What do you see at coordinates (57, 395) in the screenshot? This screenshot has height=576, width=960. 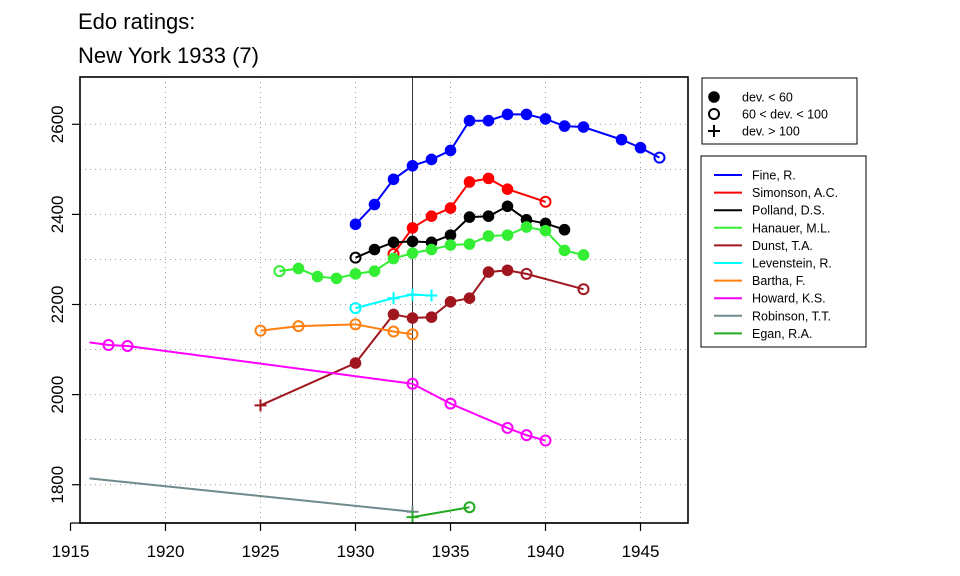 I see `y-tick-label: 2000` at bounding box center [57, 395].